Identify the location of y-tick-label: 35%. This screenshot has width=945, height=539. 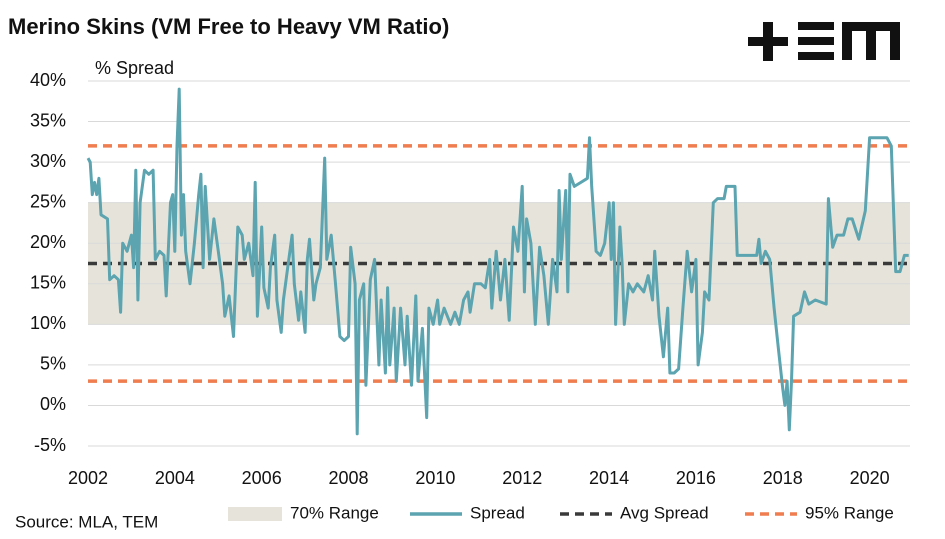
(48, 120).